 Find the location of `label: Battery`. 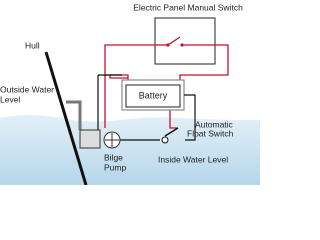

label: Battery is located at coordinates (153, 95).